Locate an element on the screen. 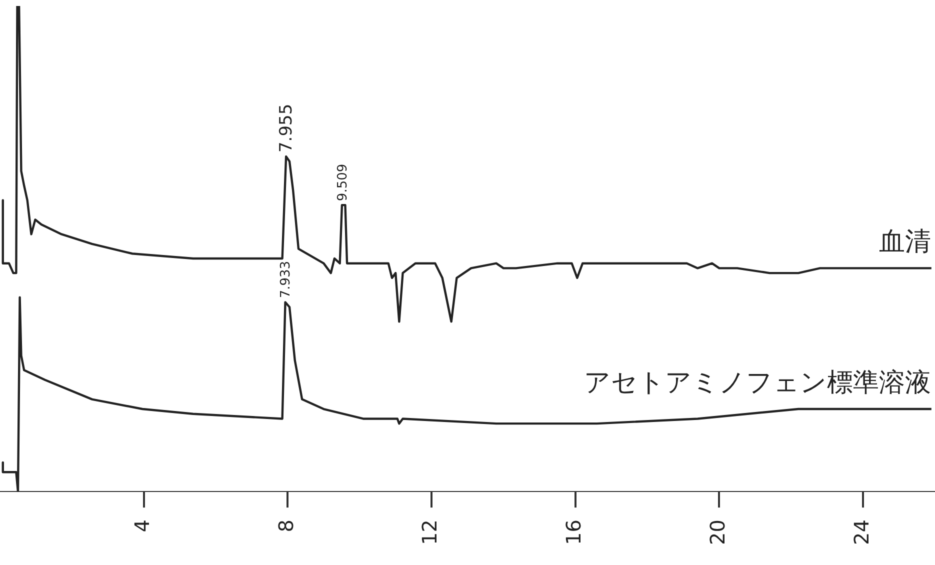 Image resolution: width=935 pixels, height=565 pixels. series-label: 血清 is located at coordinates (905, 241).